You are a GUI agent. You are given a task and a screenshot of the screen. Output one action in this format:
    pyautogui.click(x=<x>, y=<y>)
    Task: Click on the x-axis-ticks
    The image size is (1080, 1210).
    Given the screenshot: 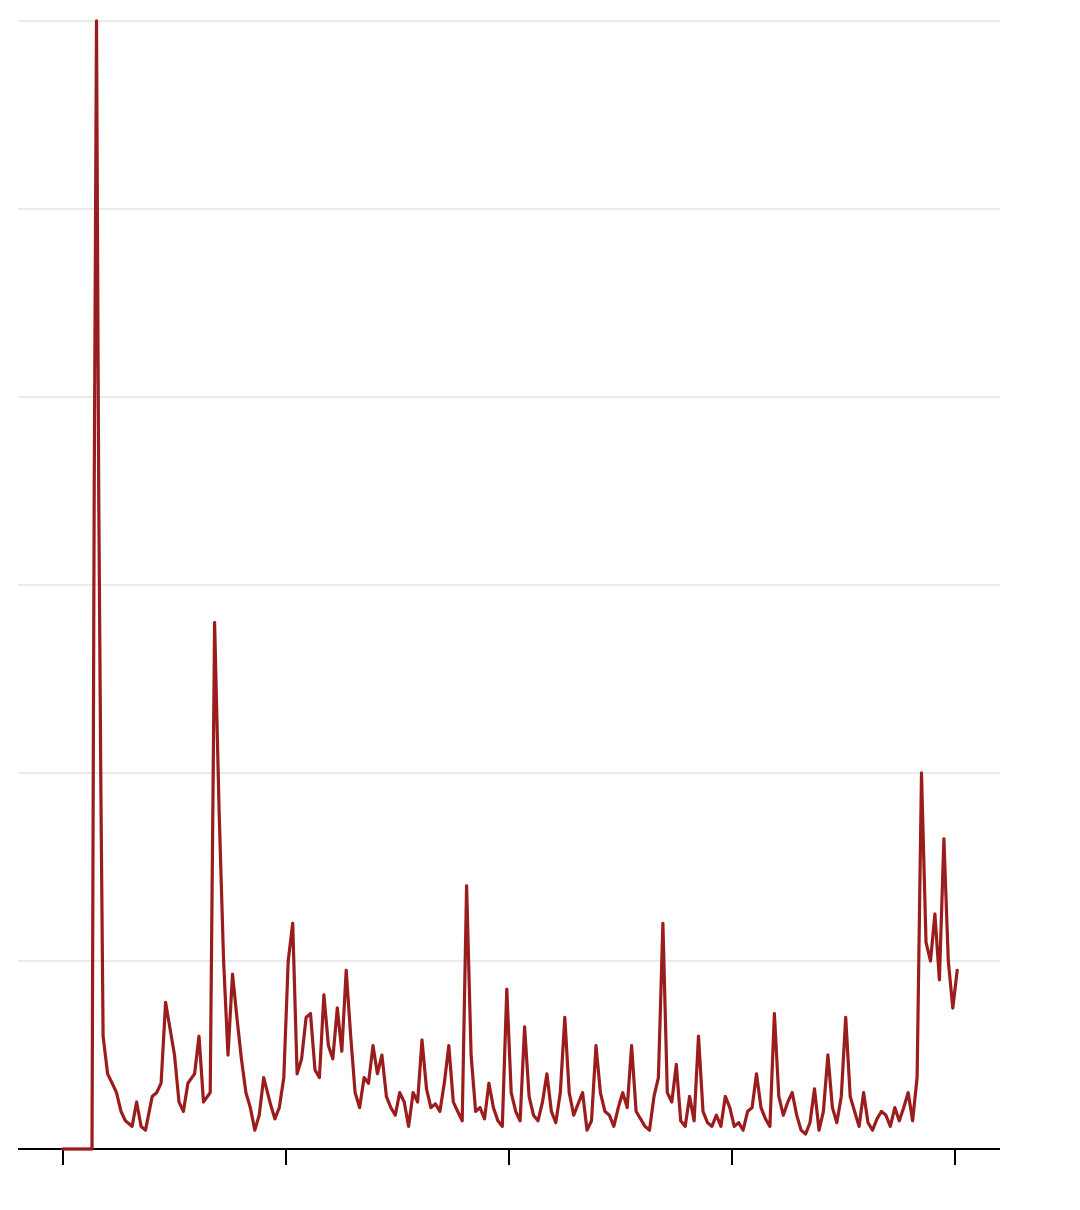 What is the action you would take?
    pyautogui.click(x=509, y=1157)
    